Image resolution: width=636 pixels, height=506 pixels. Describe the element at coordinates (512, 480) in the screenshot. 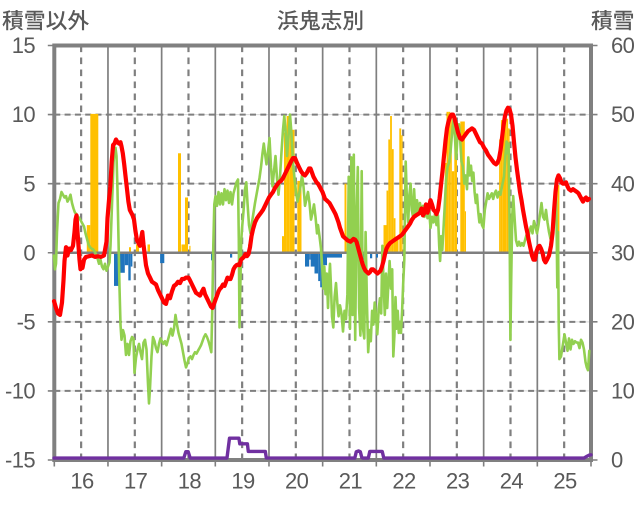

I see `svg-text: 24` at that location.